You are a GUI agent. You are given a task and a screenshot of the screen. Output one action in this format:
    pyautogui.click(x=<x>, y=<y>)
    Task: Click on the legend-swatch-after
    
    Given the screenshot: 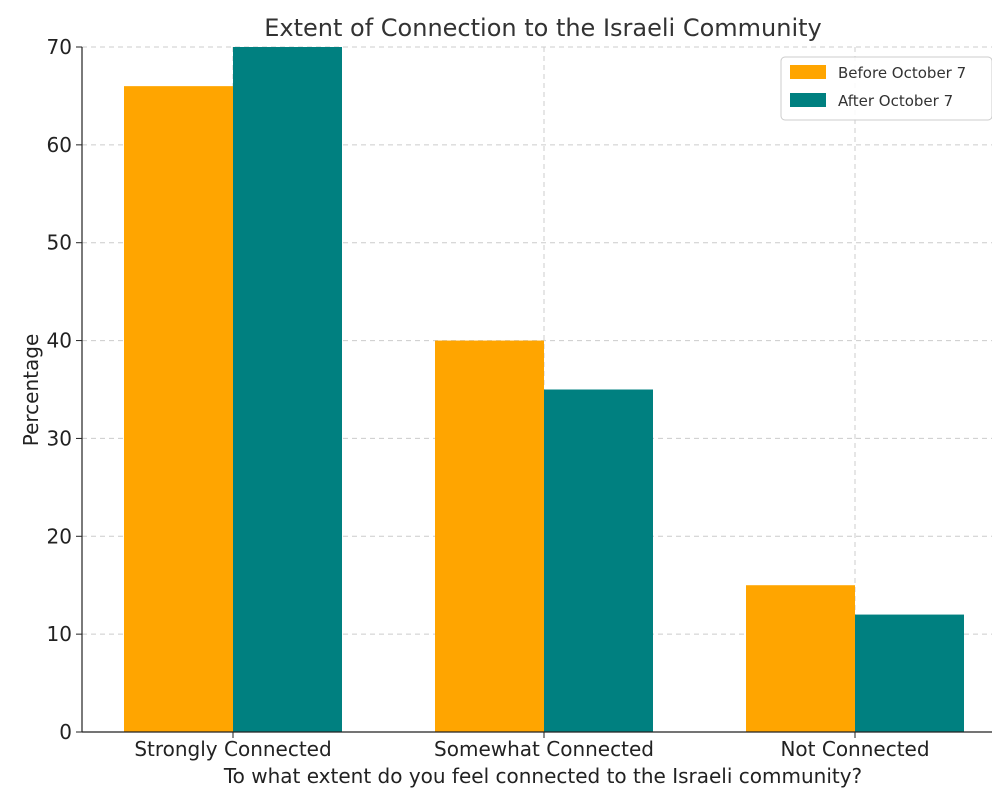 What is the action you would take?
    pyautogui.click(x=808, y=100)
    